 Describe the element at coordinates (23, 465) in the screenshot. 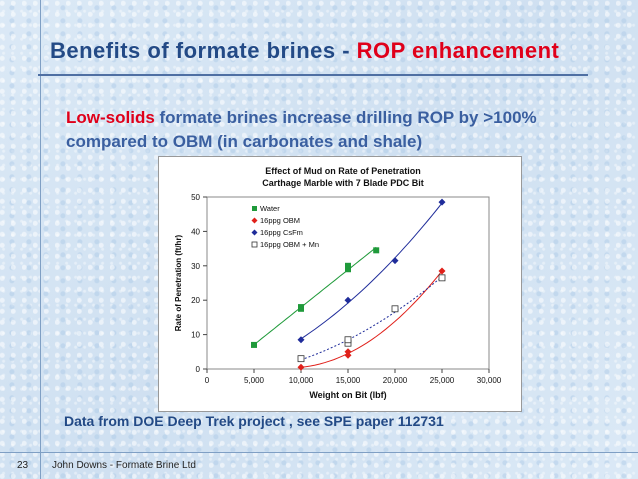

I see `page-number: 23` at that location.